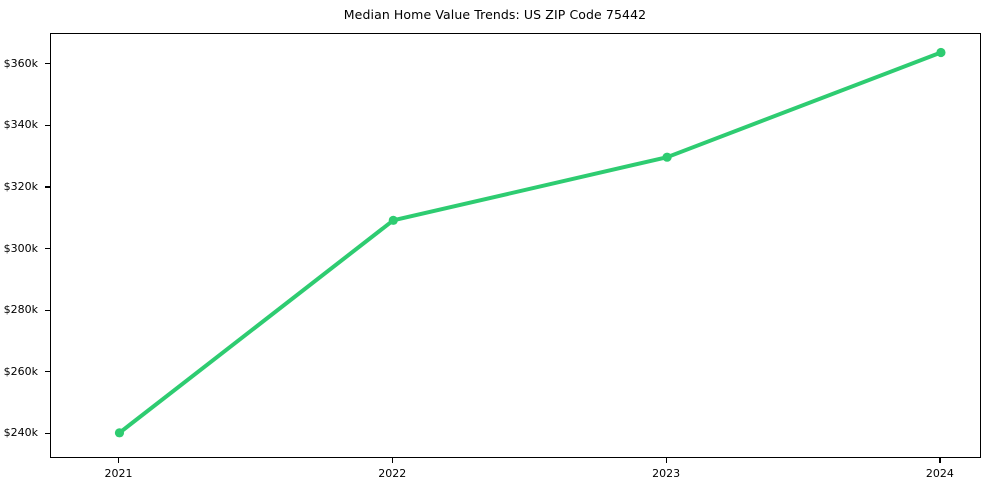 Image resolution: width=990 pixels, height=490 pixels. What do you see at coordinates (939, 473) in the screenshot?
I see `x-axis-tick-label: 2024` at bounding box center [939, 473].